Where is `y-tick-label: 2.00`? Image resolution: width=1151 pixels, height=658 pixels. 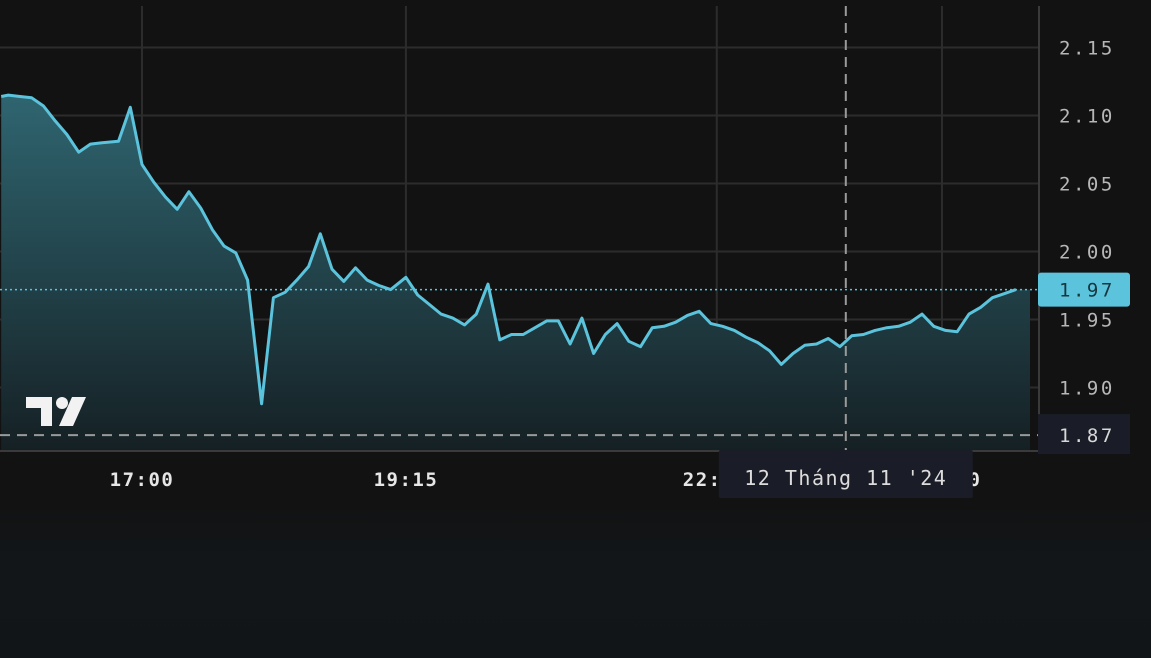 y-tick-label: 2.00 is located at coordinates (1087, 253).